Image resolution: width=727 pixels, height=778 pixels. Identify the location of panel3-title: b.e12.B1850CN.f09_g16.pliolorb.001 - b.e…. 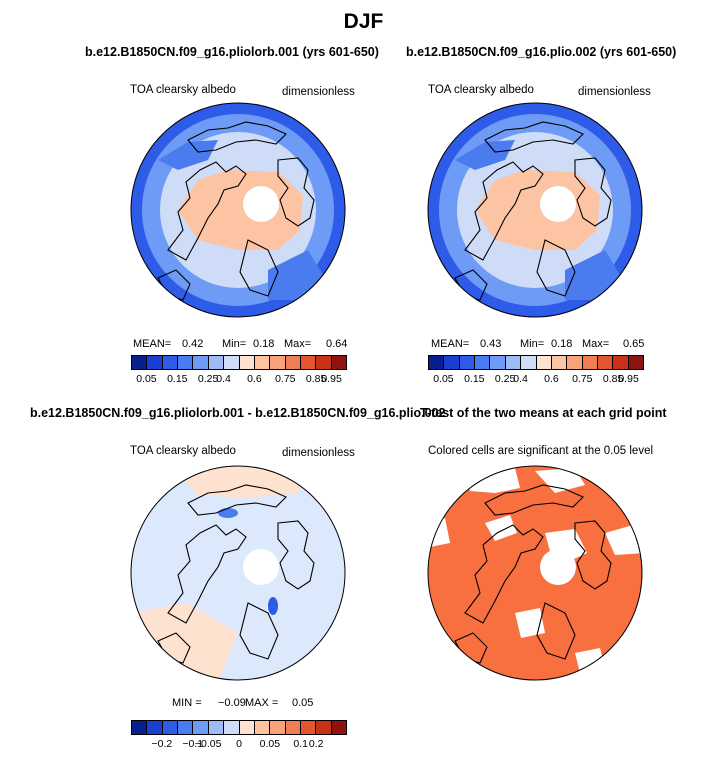
(238, 413).